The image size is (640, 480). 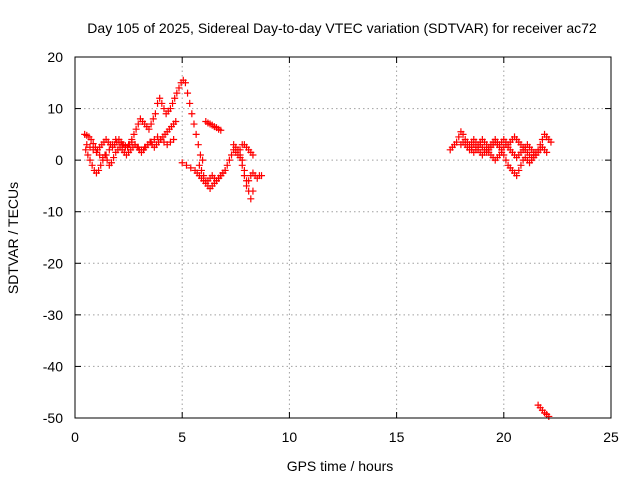 I want to click on y-axis-label: SDTVAR / TECUs, so click(x=13, y=238).